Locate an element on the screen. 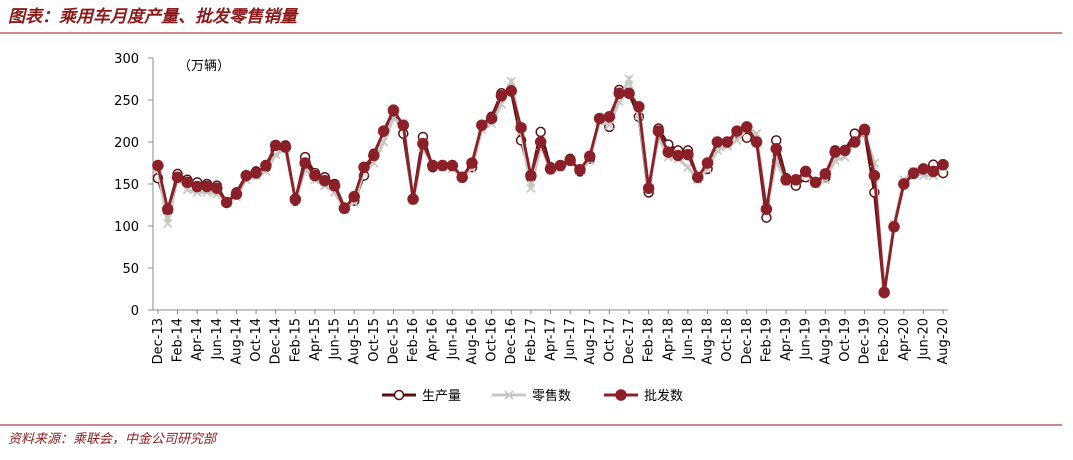 The height and width of the screenshot is (460, 1073). x-tick-label: Feb-19 is located at coordinates (766, 340).